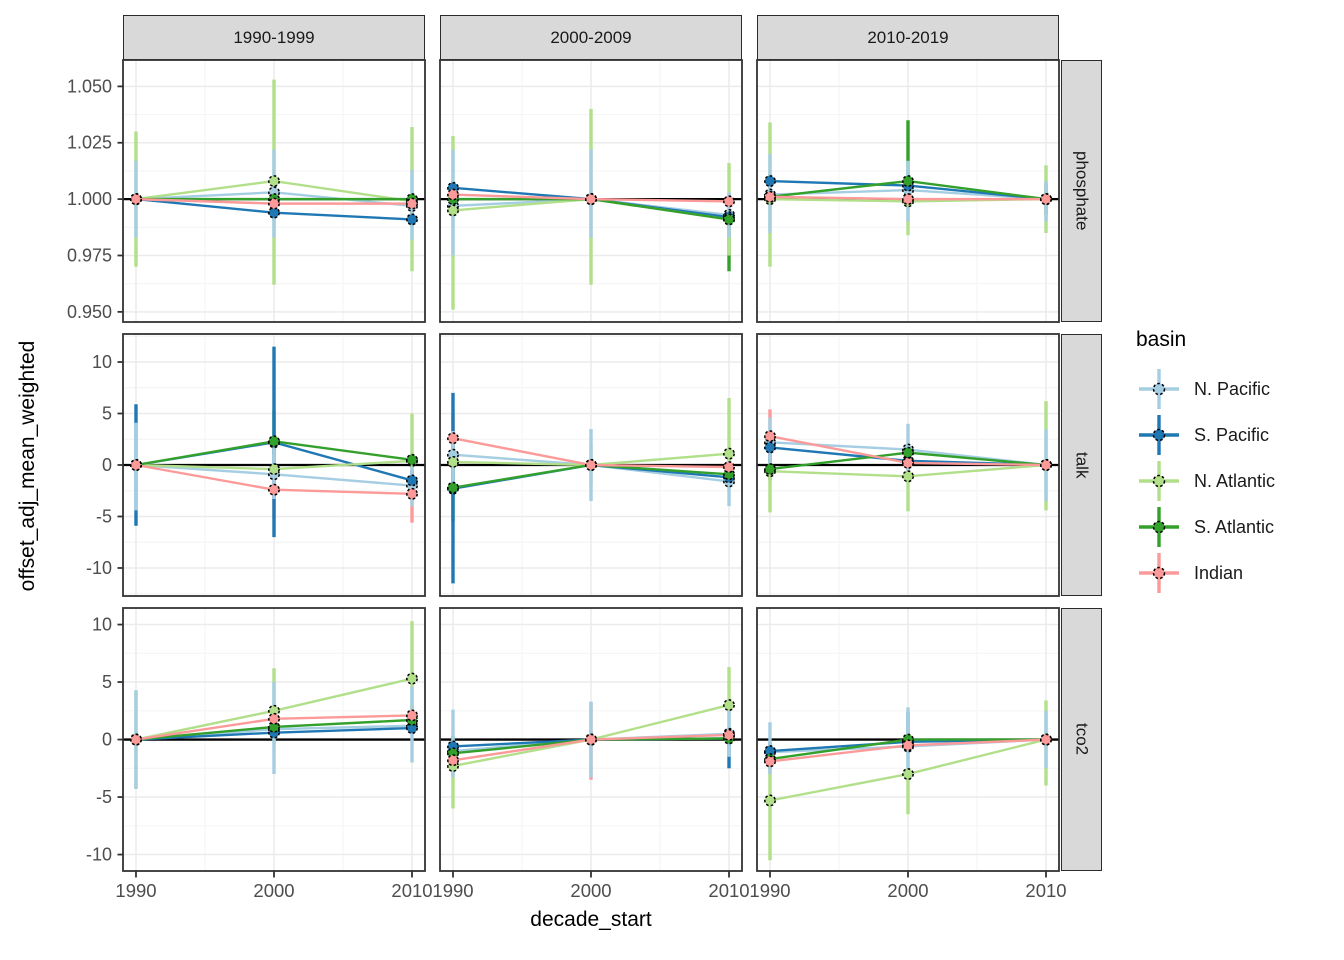 This screenshot has width=1344, height=960. I want to click on panel-talk-1990-1999, so click(274, 465).